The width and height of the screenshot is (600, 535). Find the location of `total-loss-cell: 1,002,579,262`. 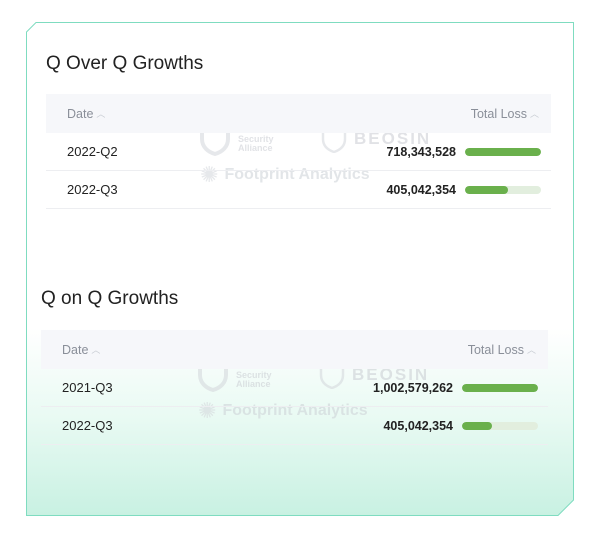

total-loss-cell: 1,002,579,262 is located at coordinates (455, 388).